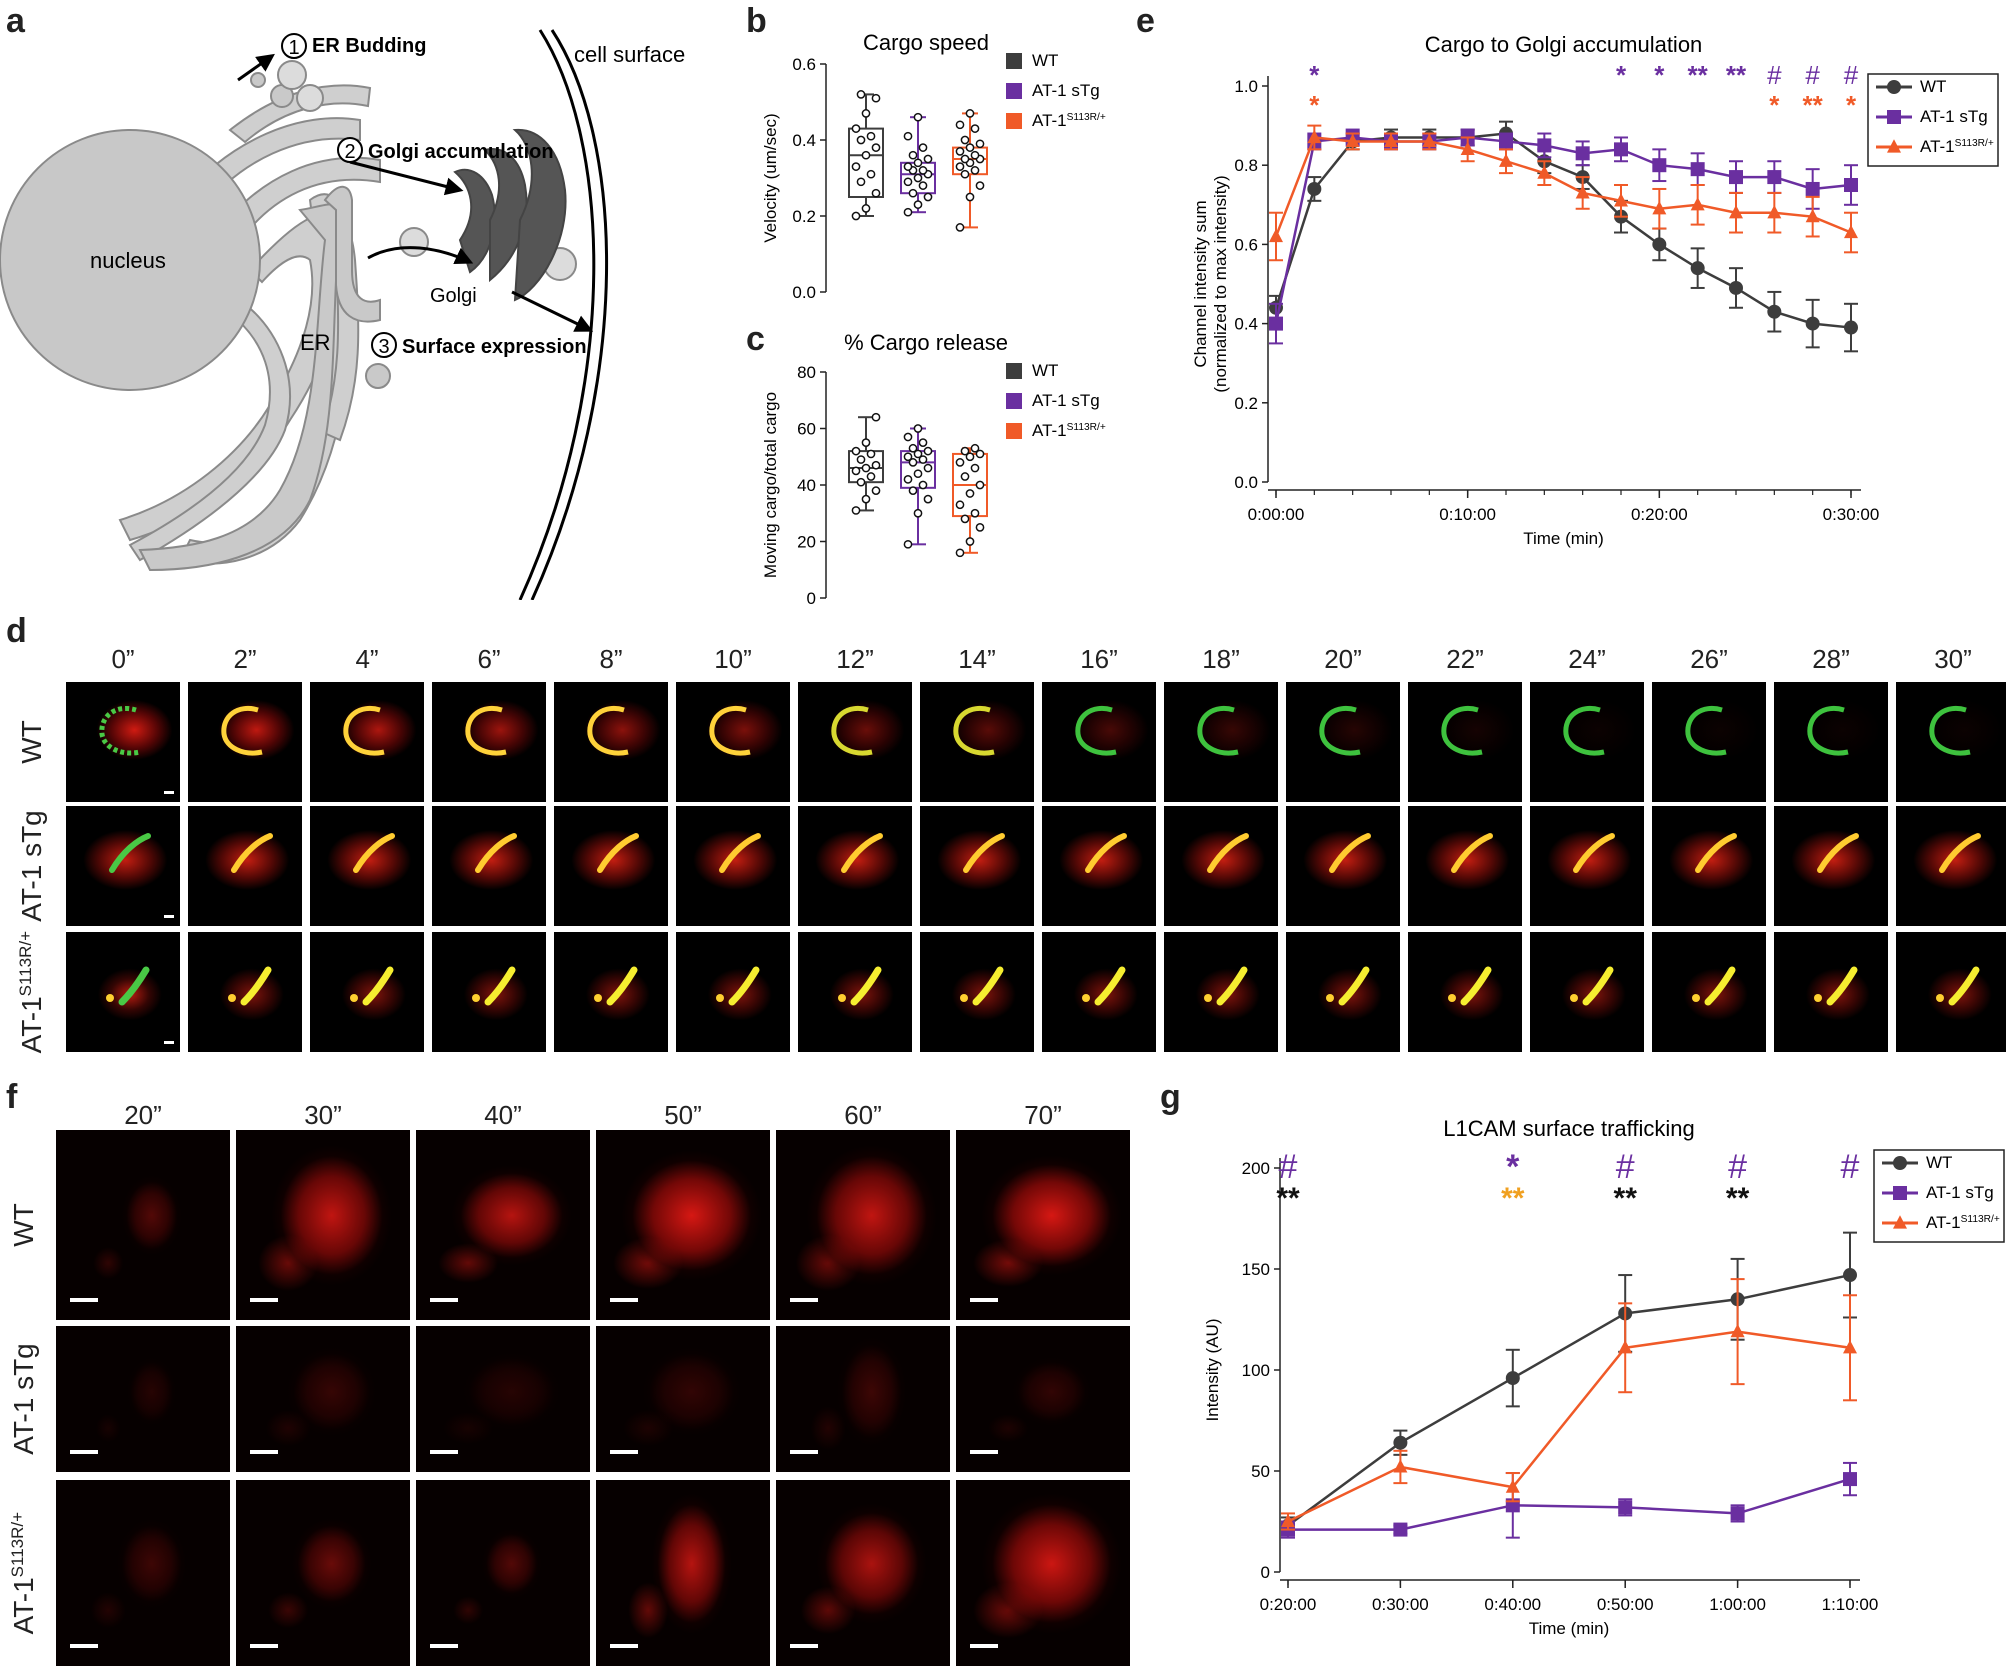 The image size is (2006, 1676). Describe the element at coordinates (863, 1115) in the screenshot. I see `timepoint-label: 60”` at that location.